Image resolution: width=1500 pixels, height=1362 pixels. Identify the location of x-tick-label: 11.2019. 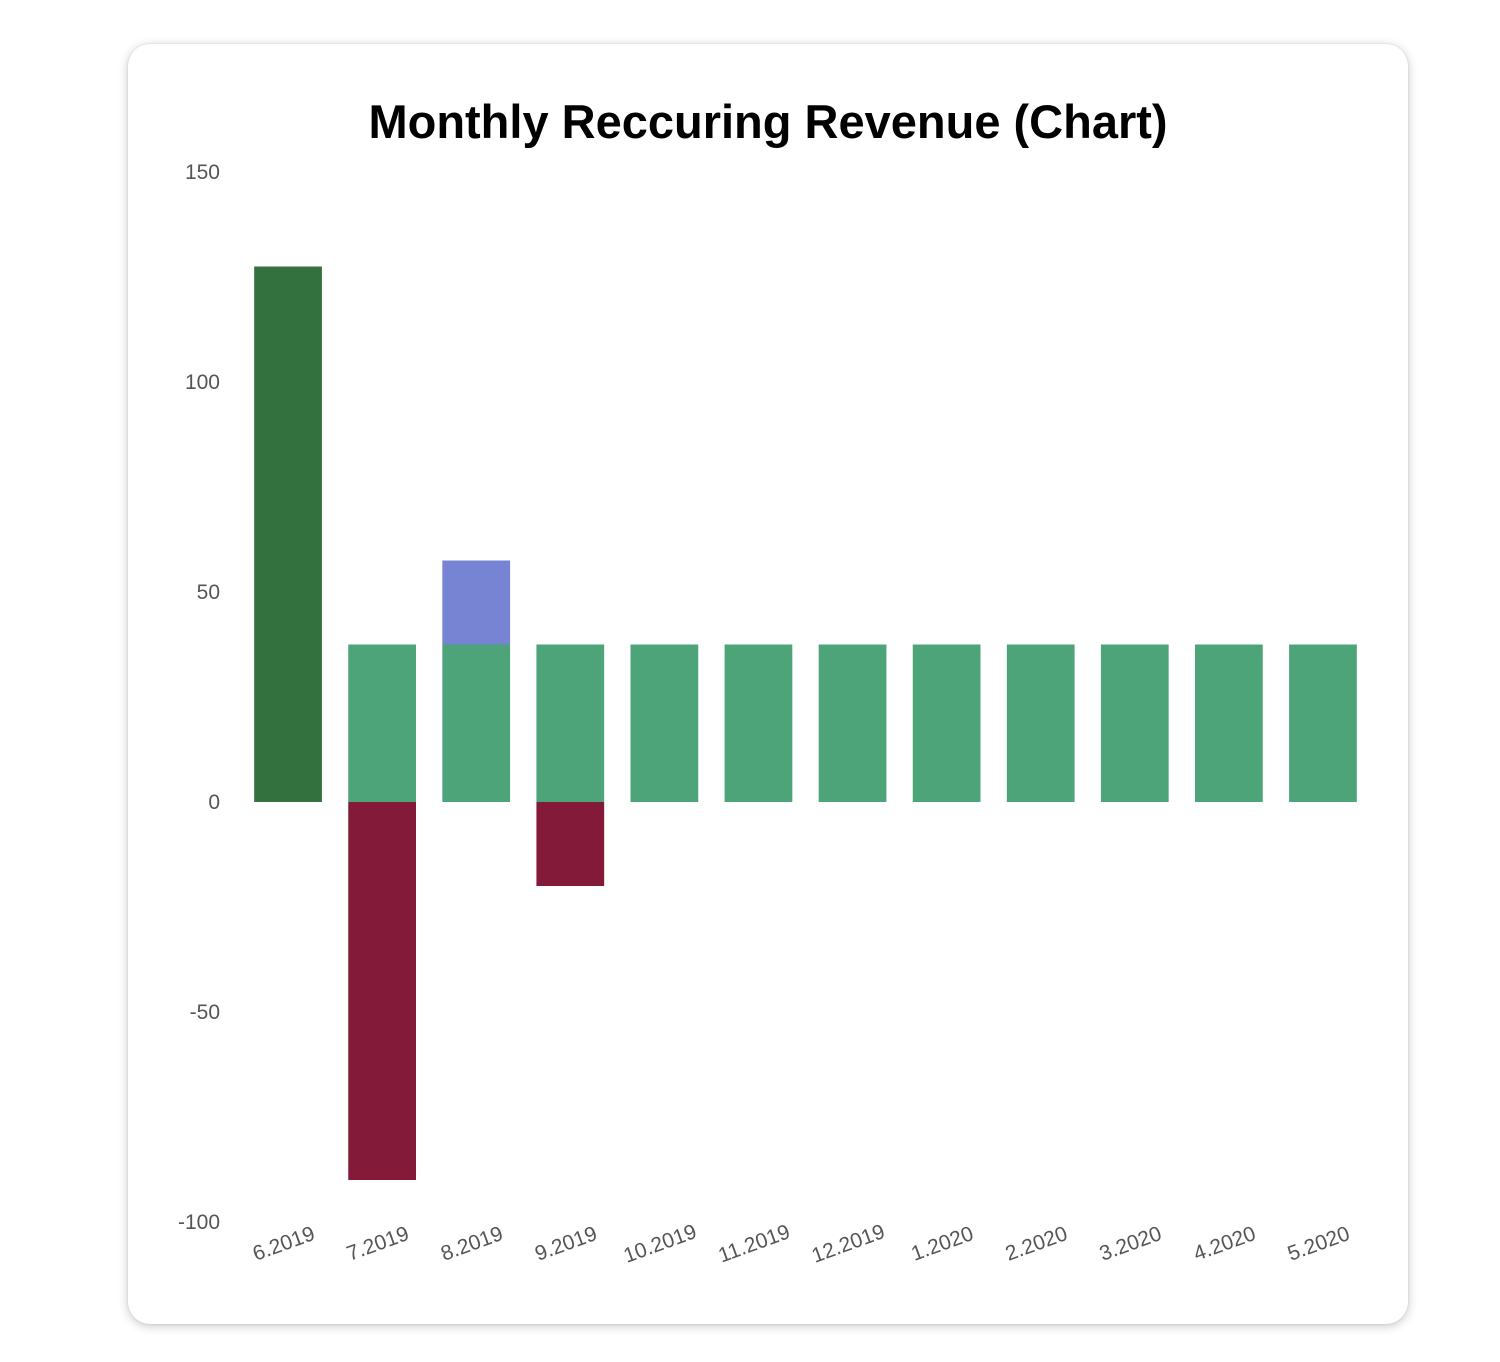
(754, 1243).